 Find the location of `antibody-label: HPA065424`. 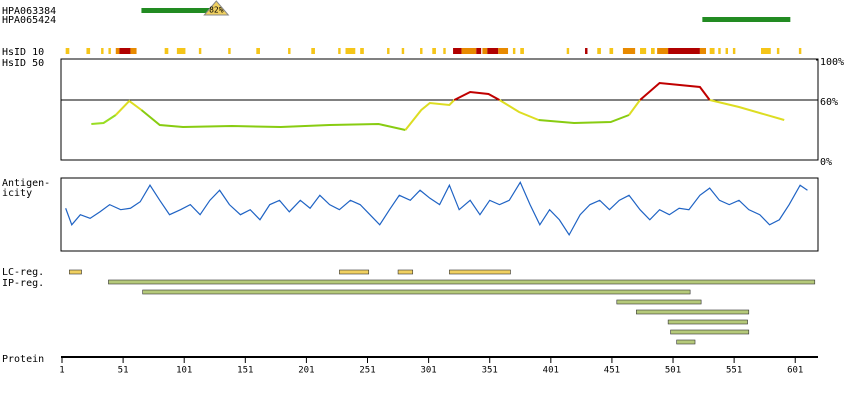

antibody-label: HPA065424 is located at coordinates (29, 20).